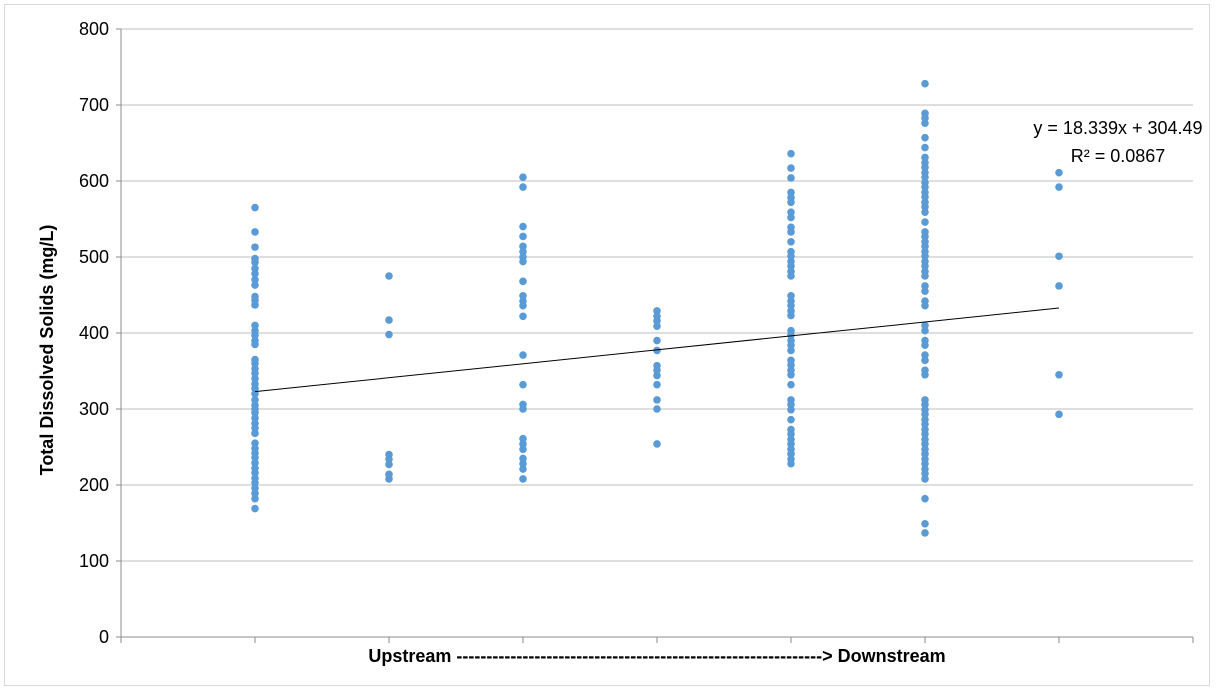 The image size is (1217, 691). I want to click on y-tick-label: 0, so click(104, 637).